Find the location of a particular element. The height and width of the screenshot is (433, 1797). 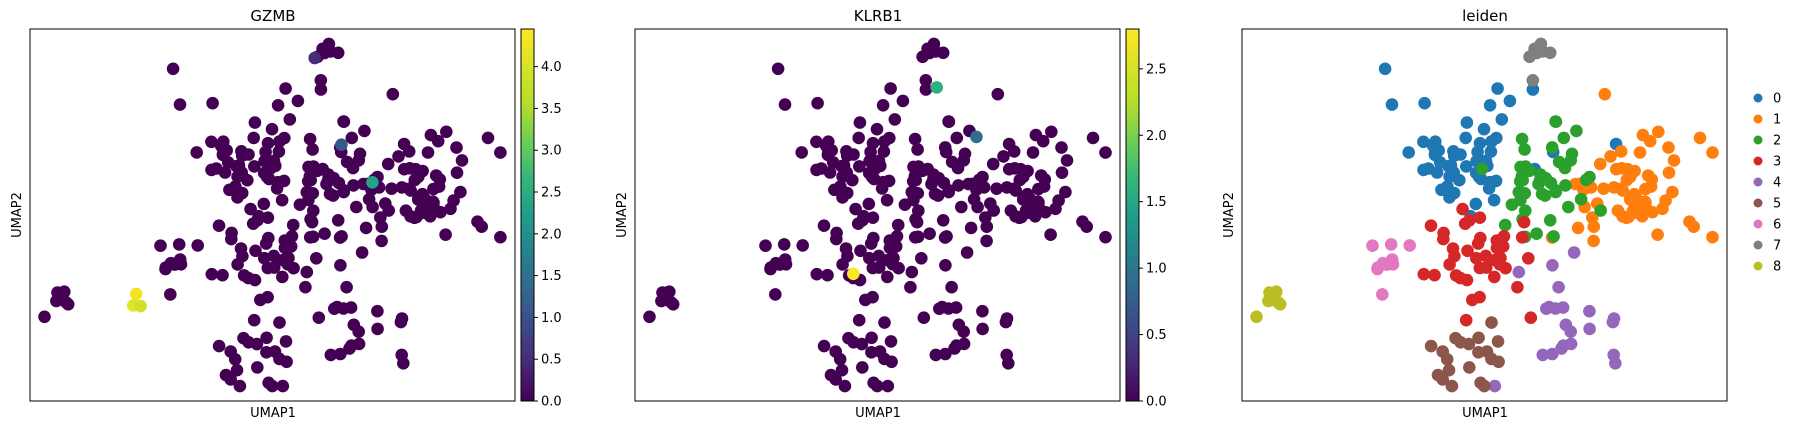

colorbar-tick-label: 3.5 is located at coordinates (551, 109).